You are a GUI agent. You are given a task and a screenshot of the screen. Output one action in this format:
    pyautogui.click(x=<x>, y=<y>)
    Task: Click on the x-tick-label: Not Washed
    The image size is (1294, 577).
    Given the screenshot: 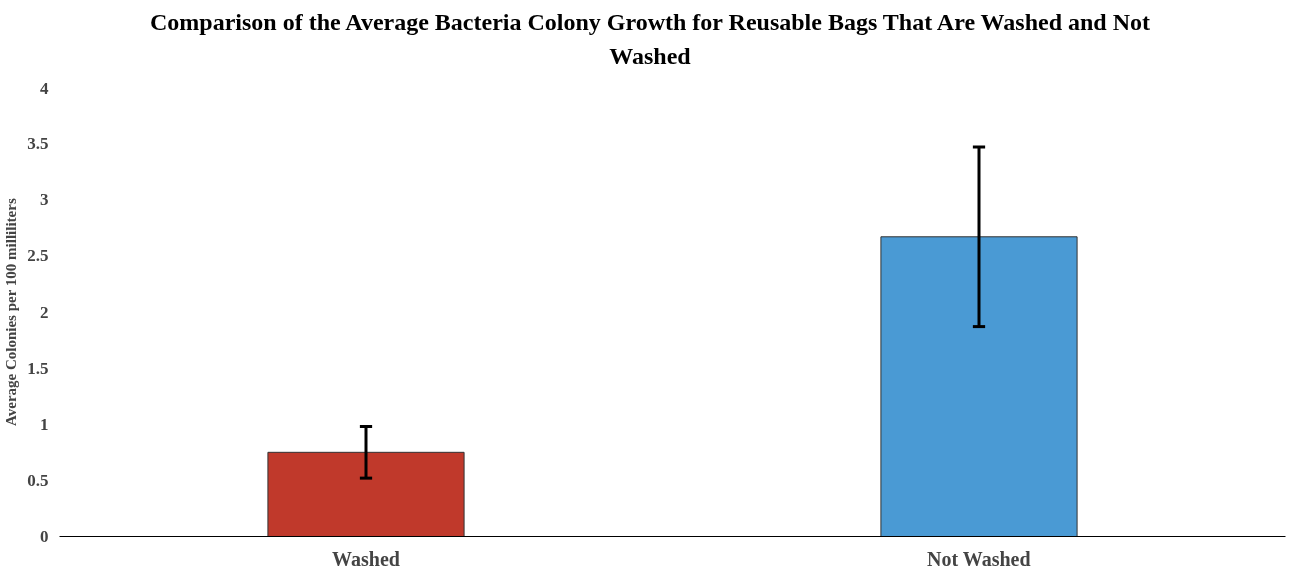 What is the action you would take?
    pyautogui.click(x=979, y=558)
    